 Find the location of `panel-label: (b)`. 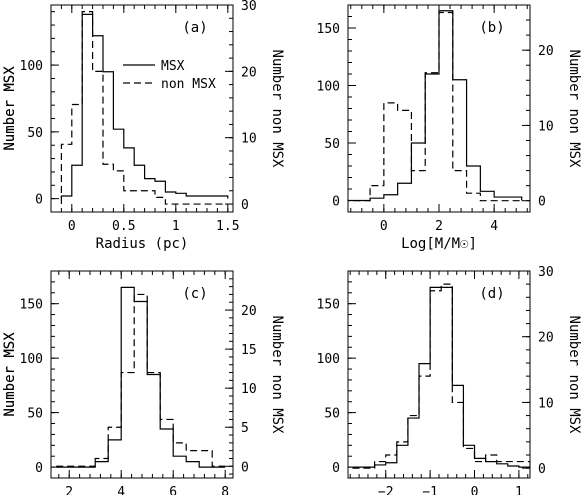

panel-label: (b) is located at coordinates (491, 28).